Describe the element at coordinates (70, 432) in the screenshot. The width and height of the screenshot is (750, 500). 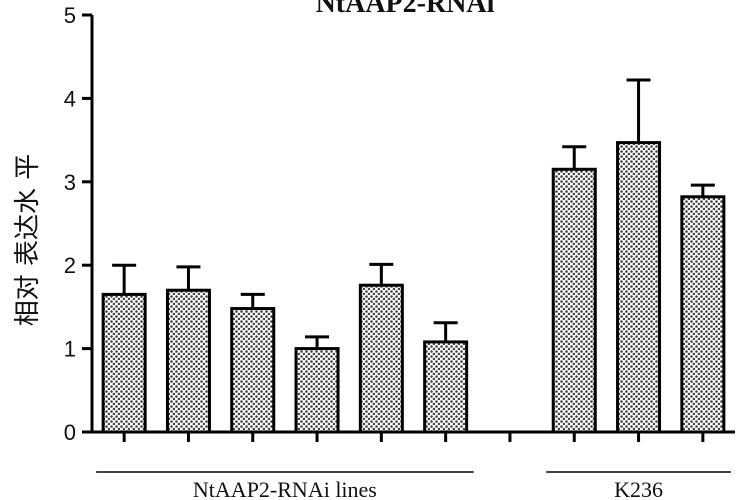
I see `y-tick-label: 0` at that location.